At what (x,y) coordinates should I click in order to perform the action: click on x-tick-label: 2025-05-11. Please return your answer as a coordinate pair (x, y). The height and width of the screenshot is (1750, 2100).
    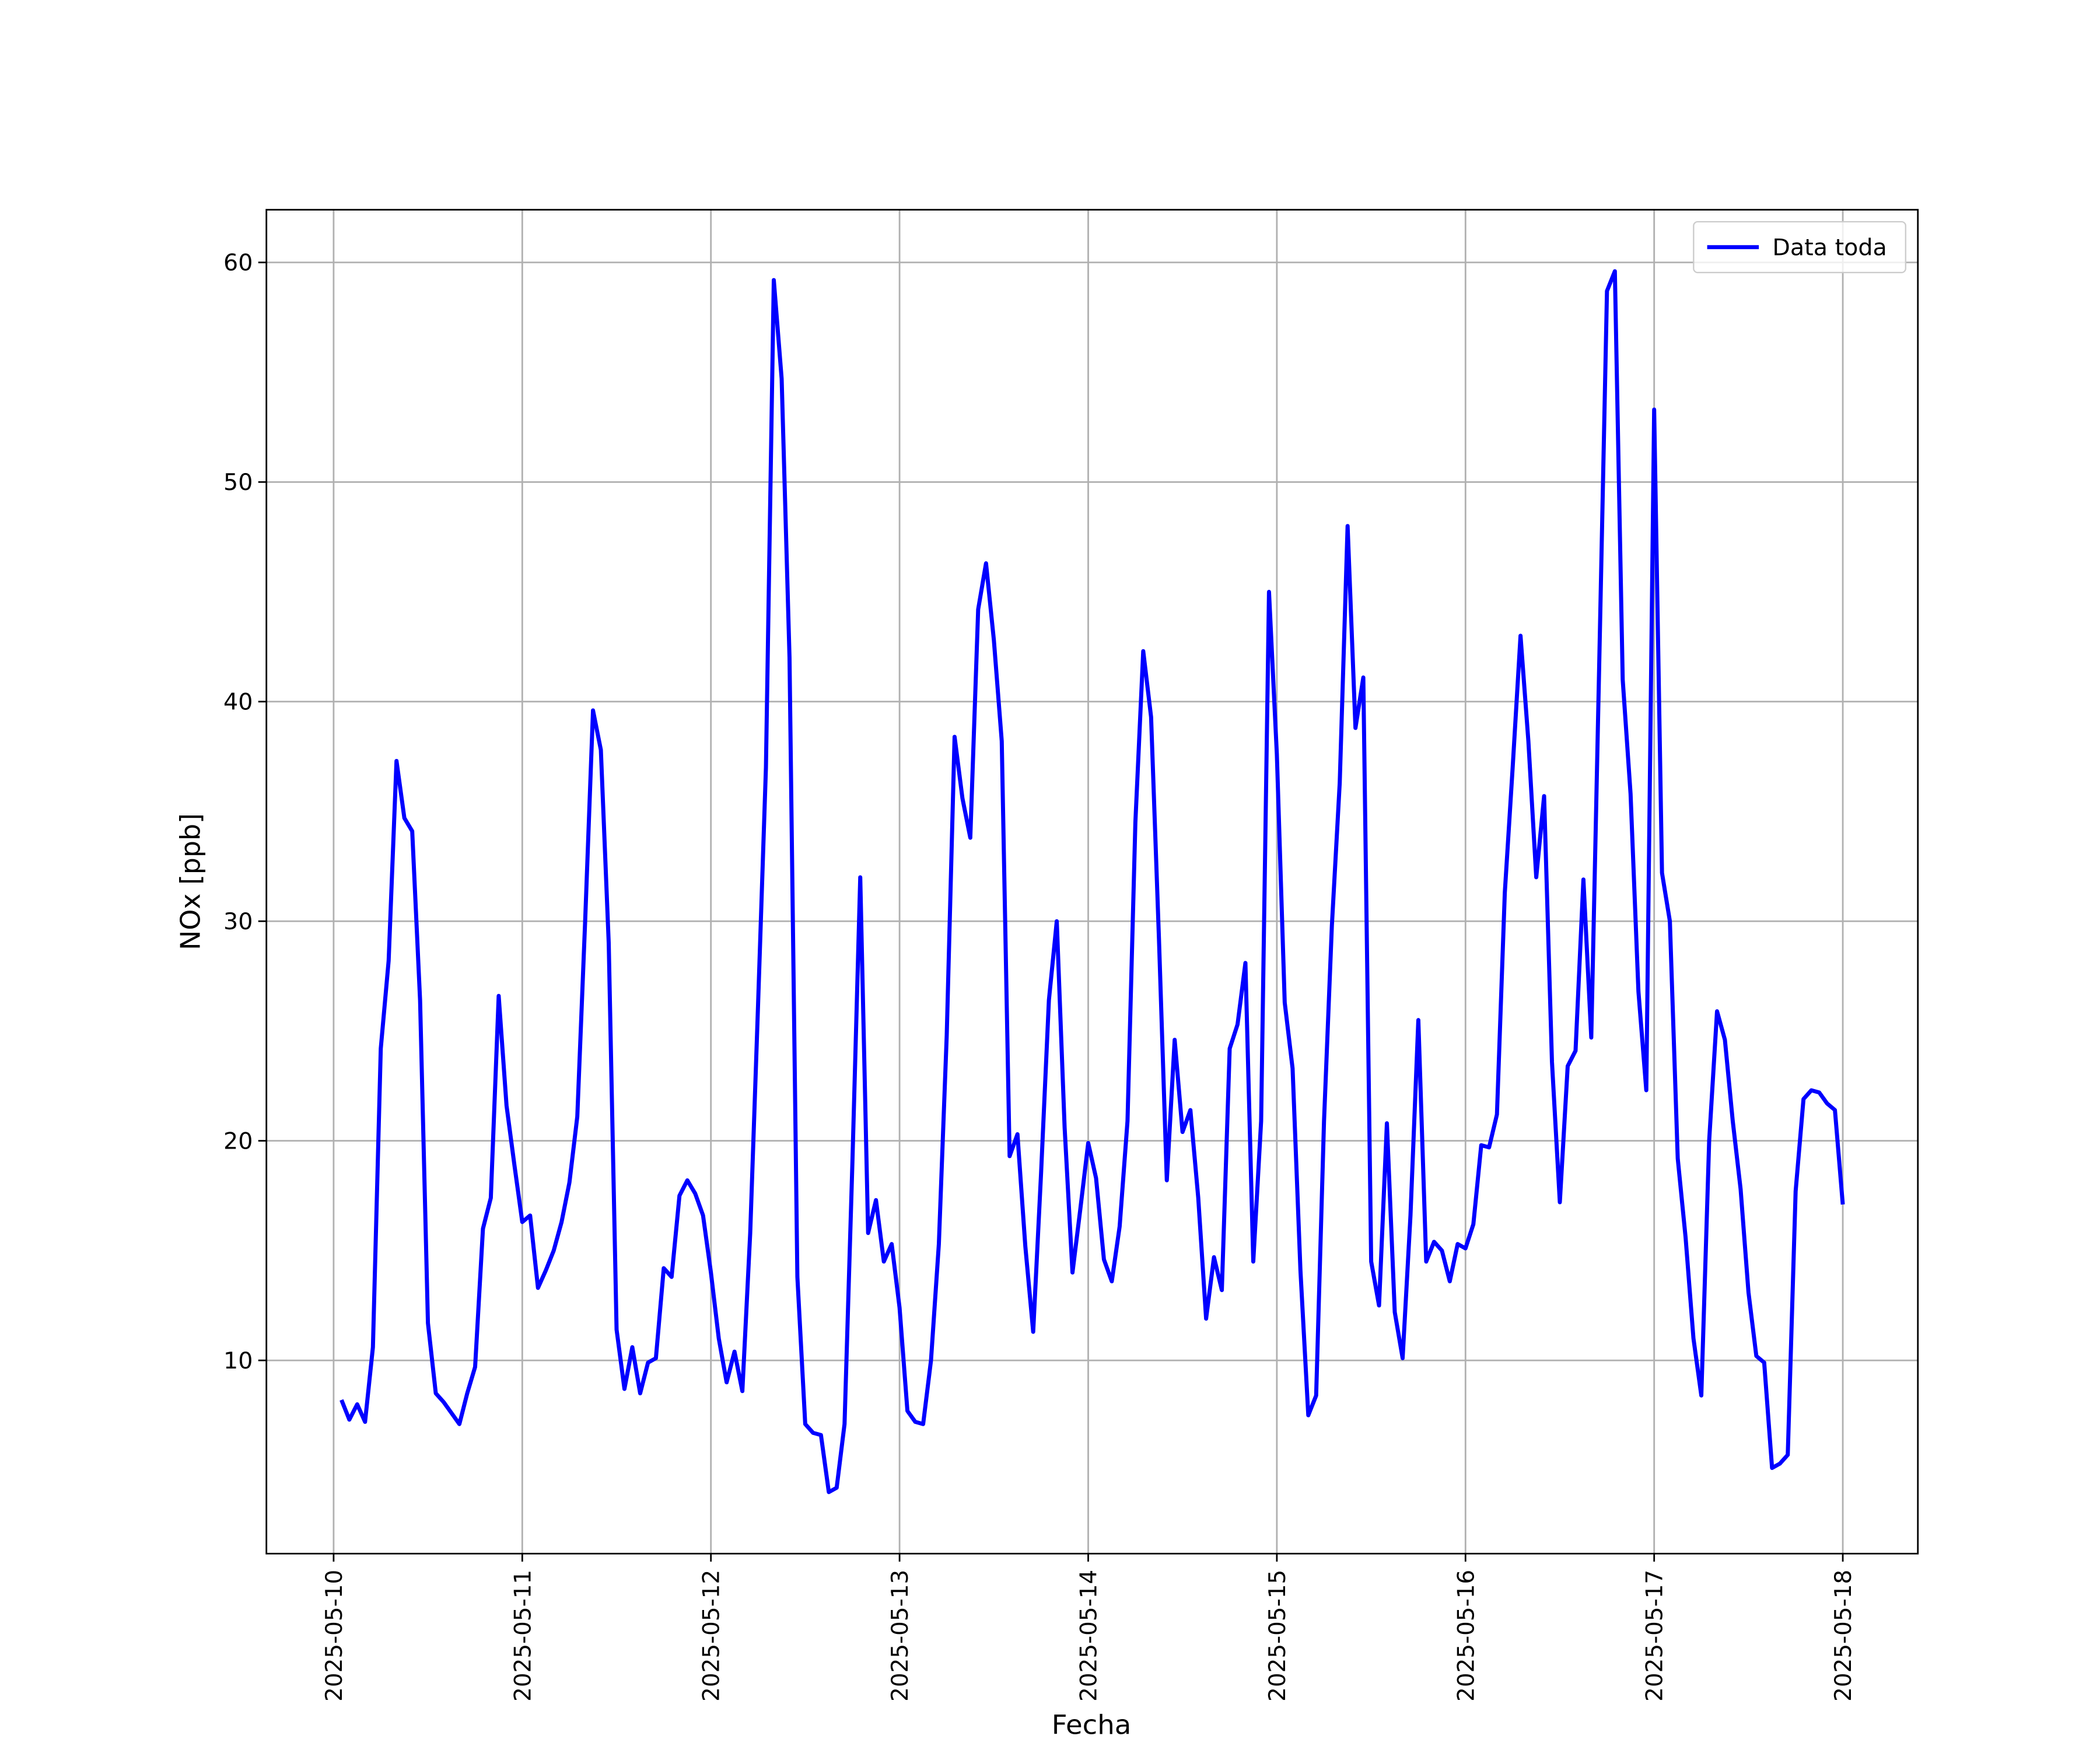
    Looking at the image, I should click on (523, 1636).